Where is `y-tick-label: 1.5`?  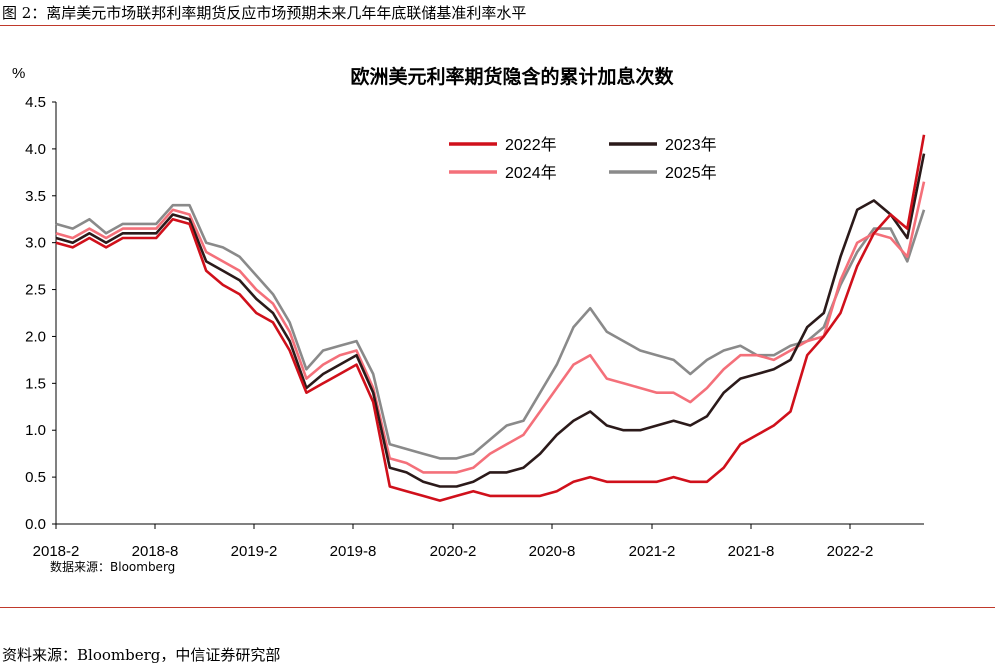 y-tick-label: 1.5 is located at coordinates (35, 383).